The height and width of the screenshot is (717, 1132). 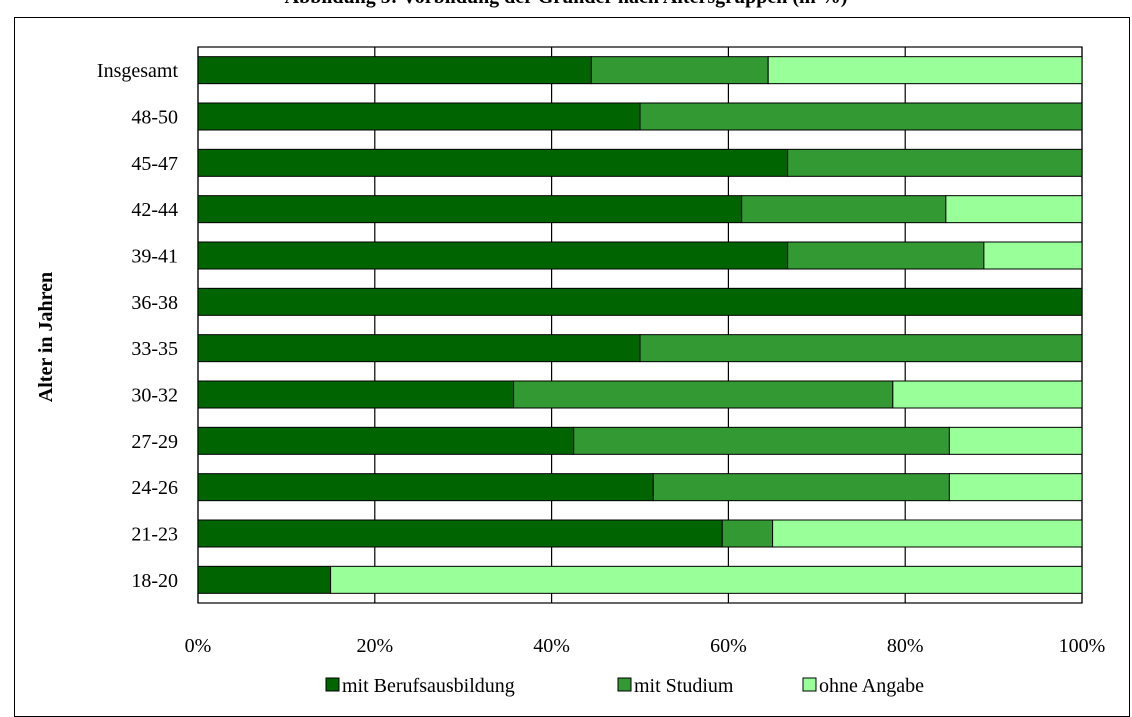 What do you see at coordinates (645, 646) in the screenshot?
I see `tick-labels: 0% 20% 40% 60% 80% 100%` at bounding box center [645, 646].